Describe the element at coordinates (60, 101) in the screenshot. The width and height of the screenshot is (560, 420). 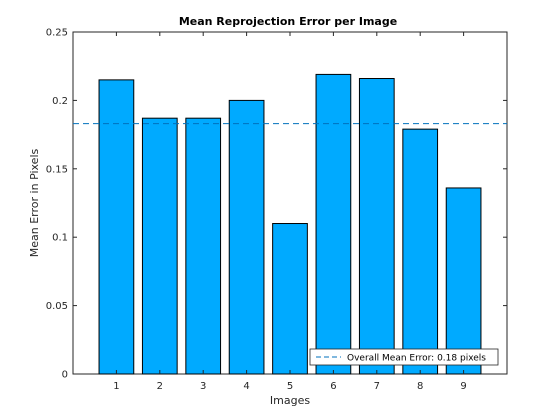
I see `y-tick-label: 0.2` at that location.